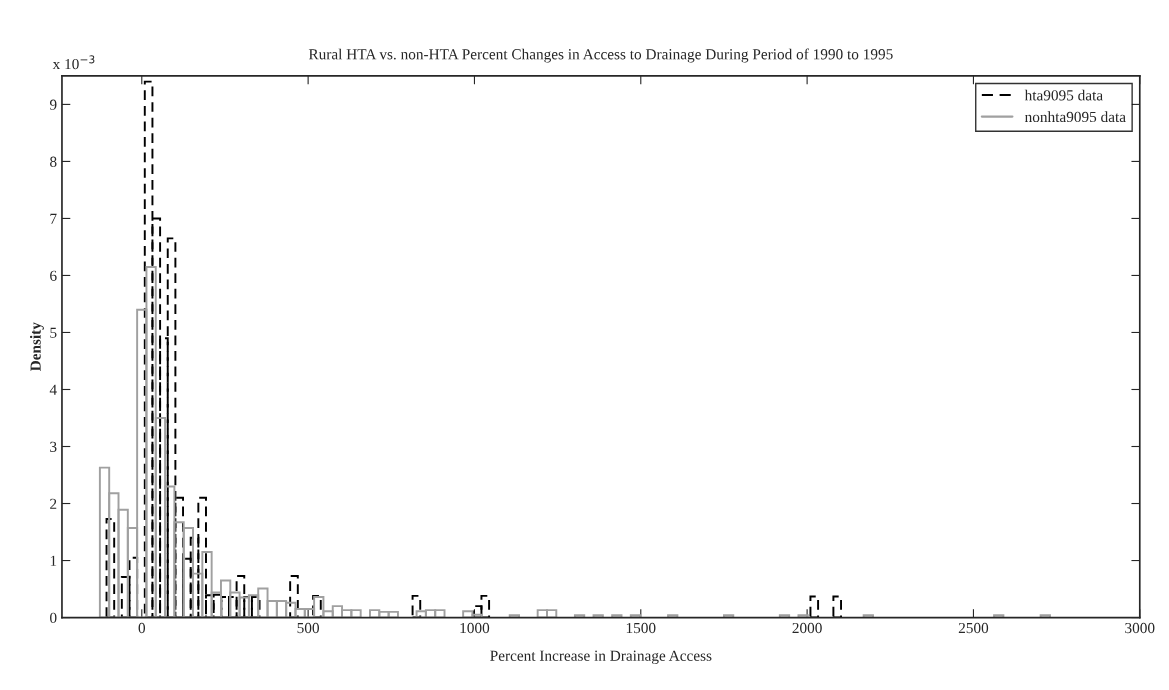 The image size is (1169, 690). I want to click on y-tick-label: 3, so click(53, 446).